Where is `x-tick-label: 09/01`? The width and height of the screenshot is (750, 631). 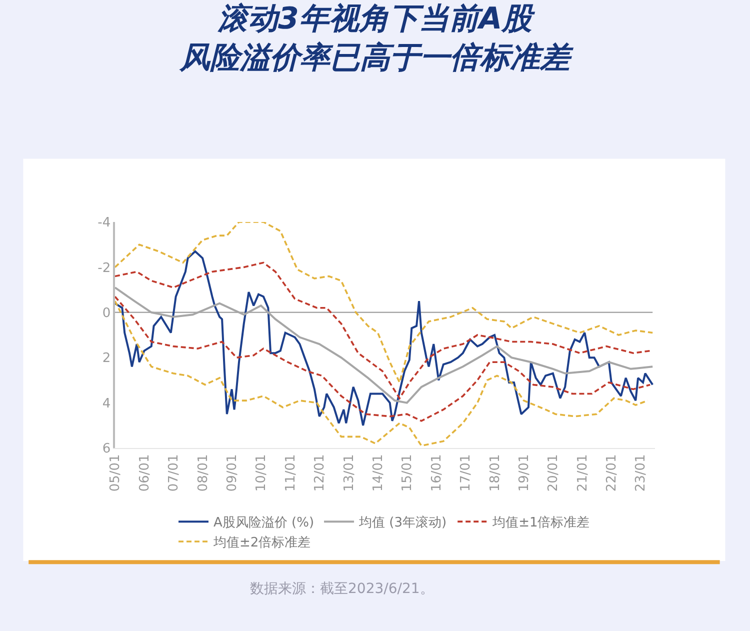
x-tick-label: 09/01 is located at coordinates (232, 473).